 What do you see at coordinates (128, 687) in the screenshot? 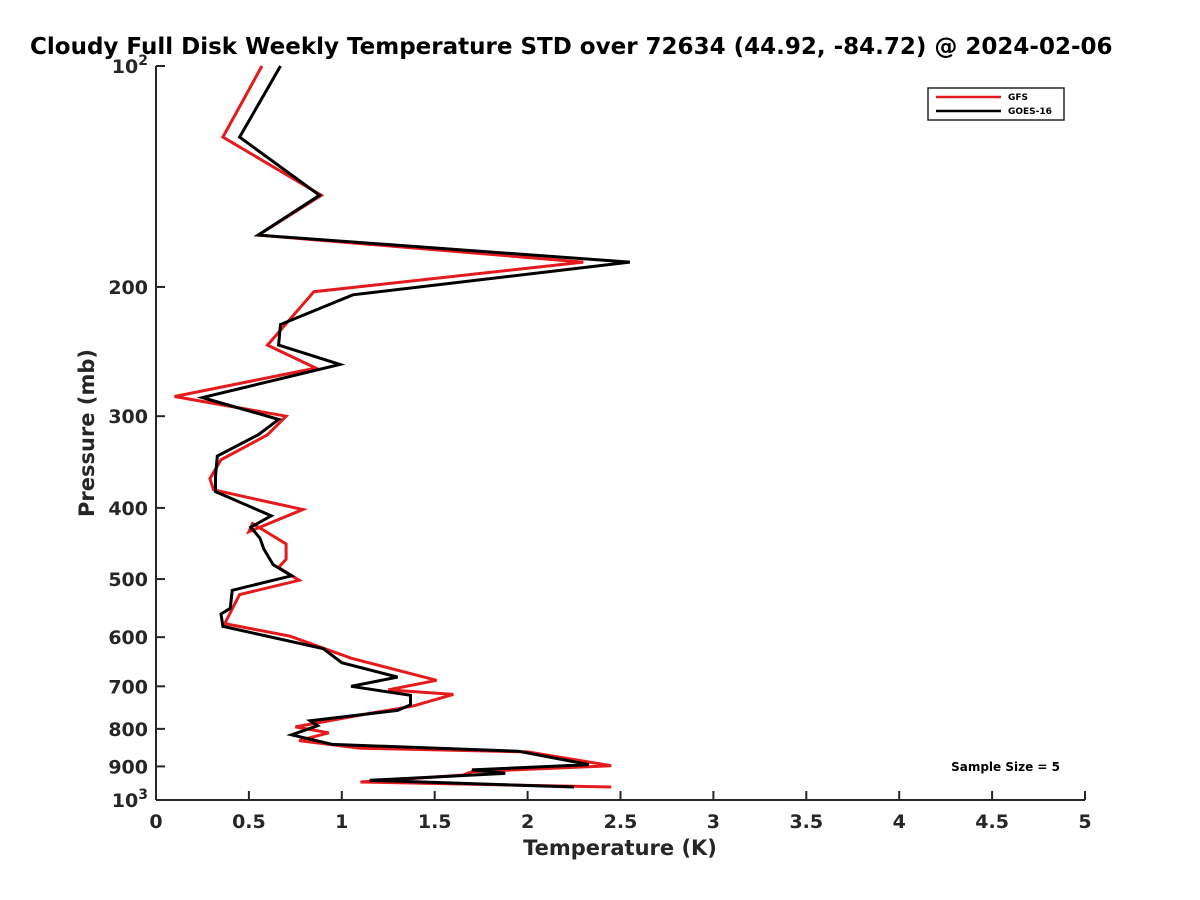
I see `y-tick-label: 700` at bounding box center [128, 687].